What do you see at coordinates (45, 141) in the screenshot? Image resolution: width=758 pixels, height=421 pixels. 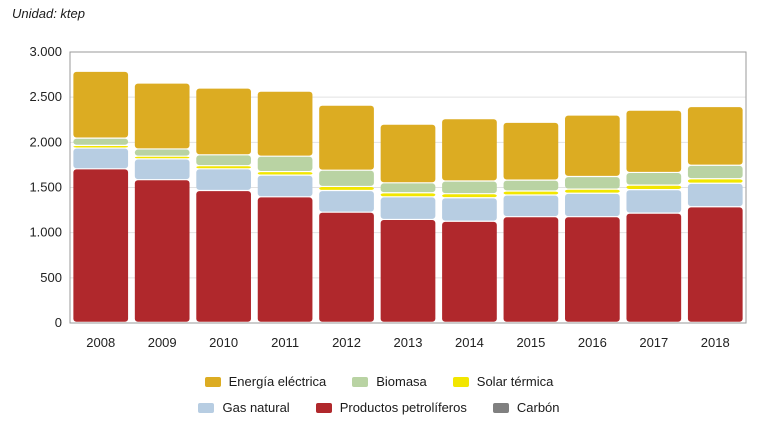 I see `y-tick-label: 2.000` at bounding box center [45, 141].